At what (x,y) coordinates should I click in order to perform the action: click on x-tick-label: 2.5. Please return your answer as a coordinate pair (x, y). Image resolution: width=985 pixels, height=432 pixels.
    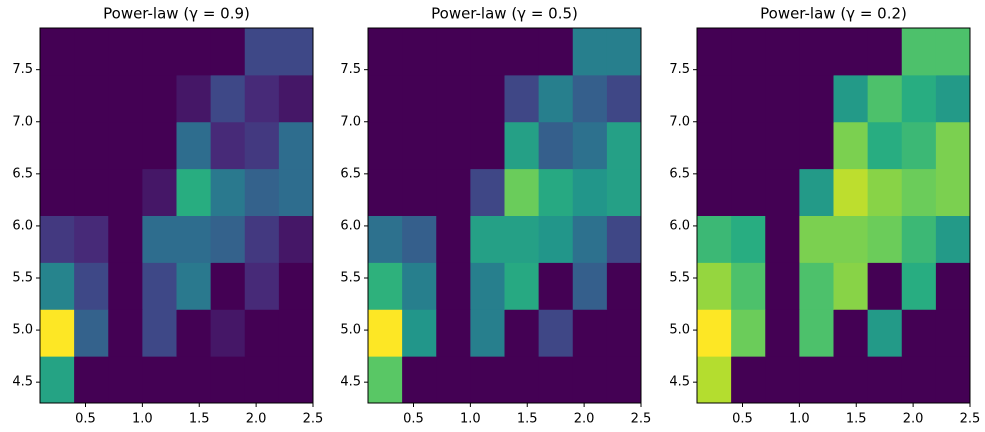
    Looking at the image, I should click on (313, 419).